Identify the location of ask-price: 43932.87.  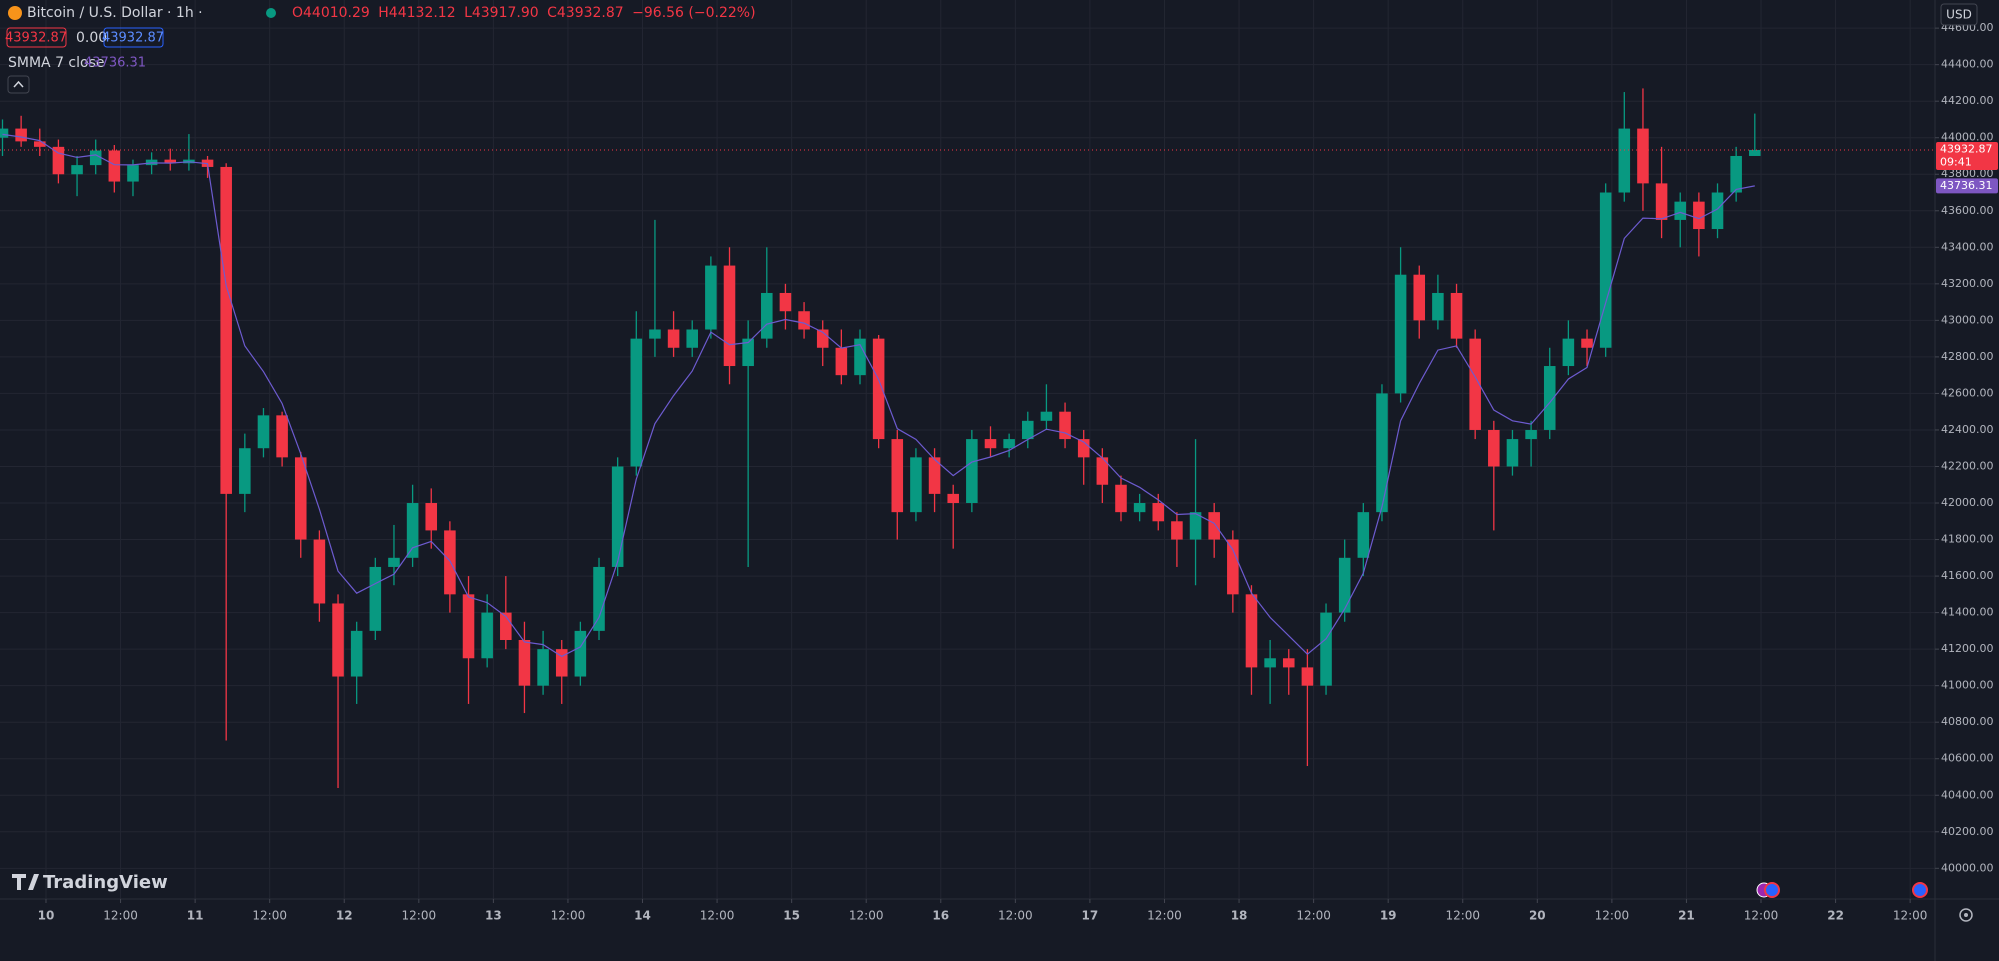
(133, 38).